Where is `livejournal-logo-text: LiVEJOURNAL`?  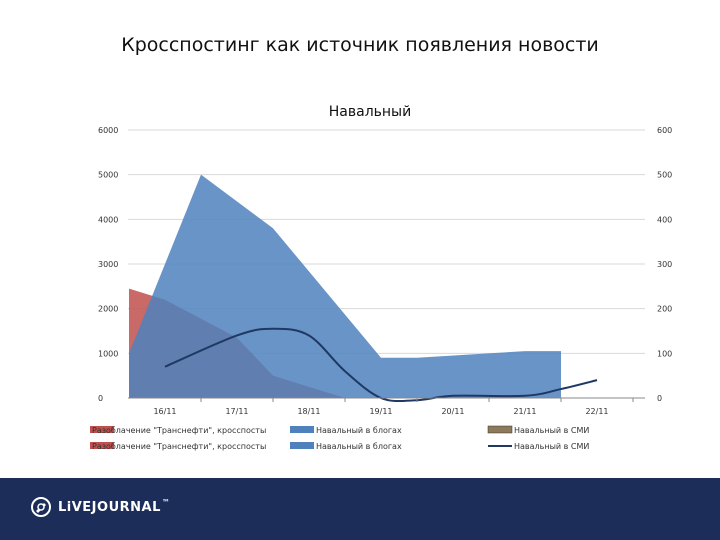
livejournal-logo-text: LiVEJOURNAL is located at coordinates (109, 507).